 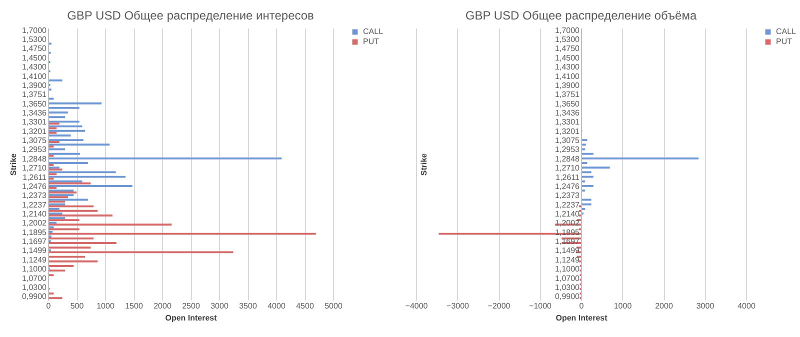 What do you see at coordinates (35, 241) in the screenshot?
I see `y-tick-label: 1,1697` at bounding box center [35, 241].